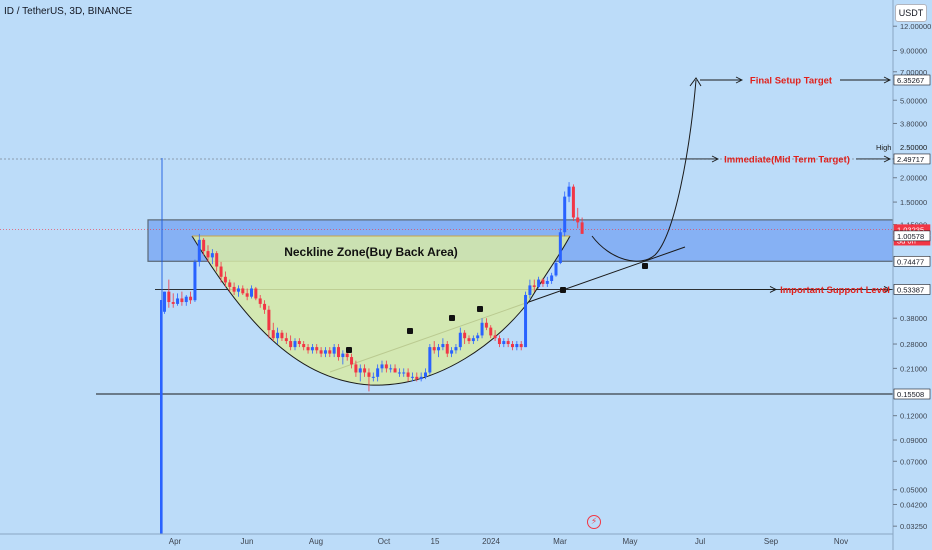  I want to click on lightning-icon: ⚡, so click(594, 522).